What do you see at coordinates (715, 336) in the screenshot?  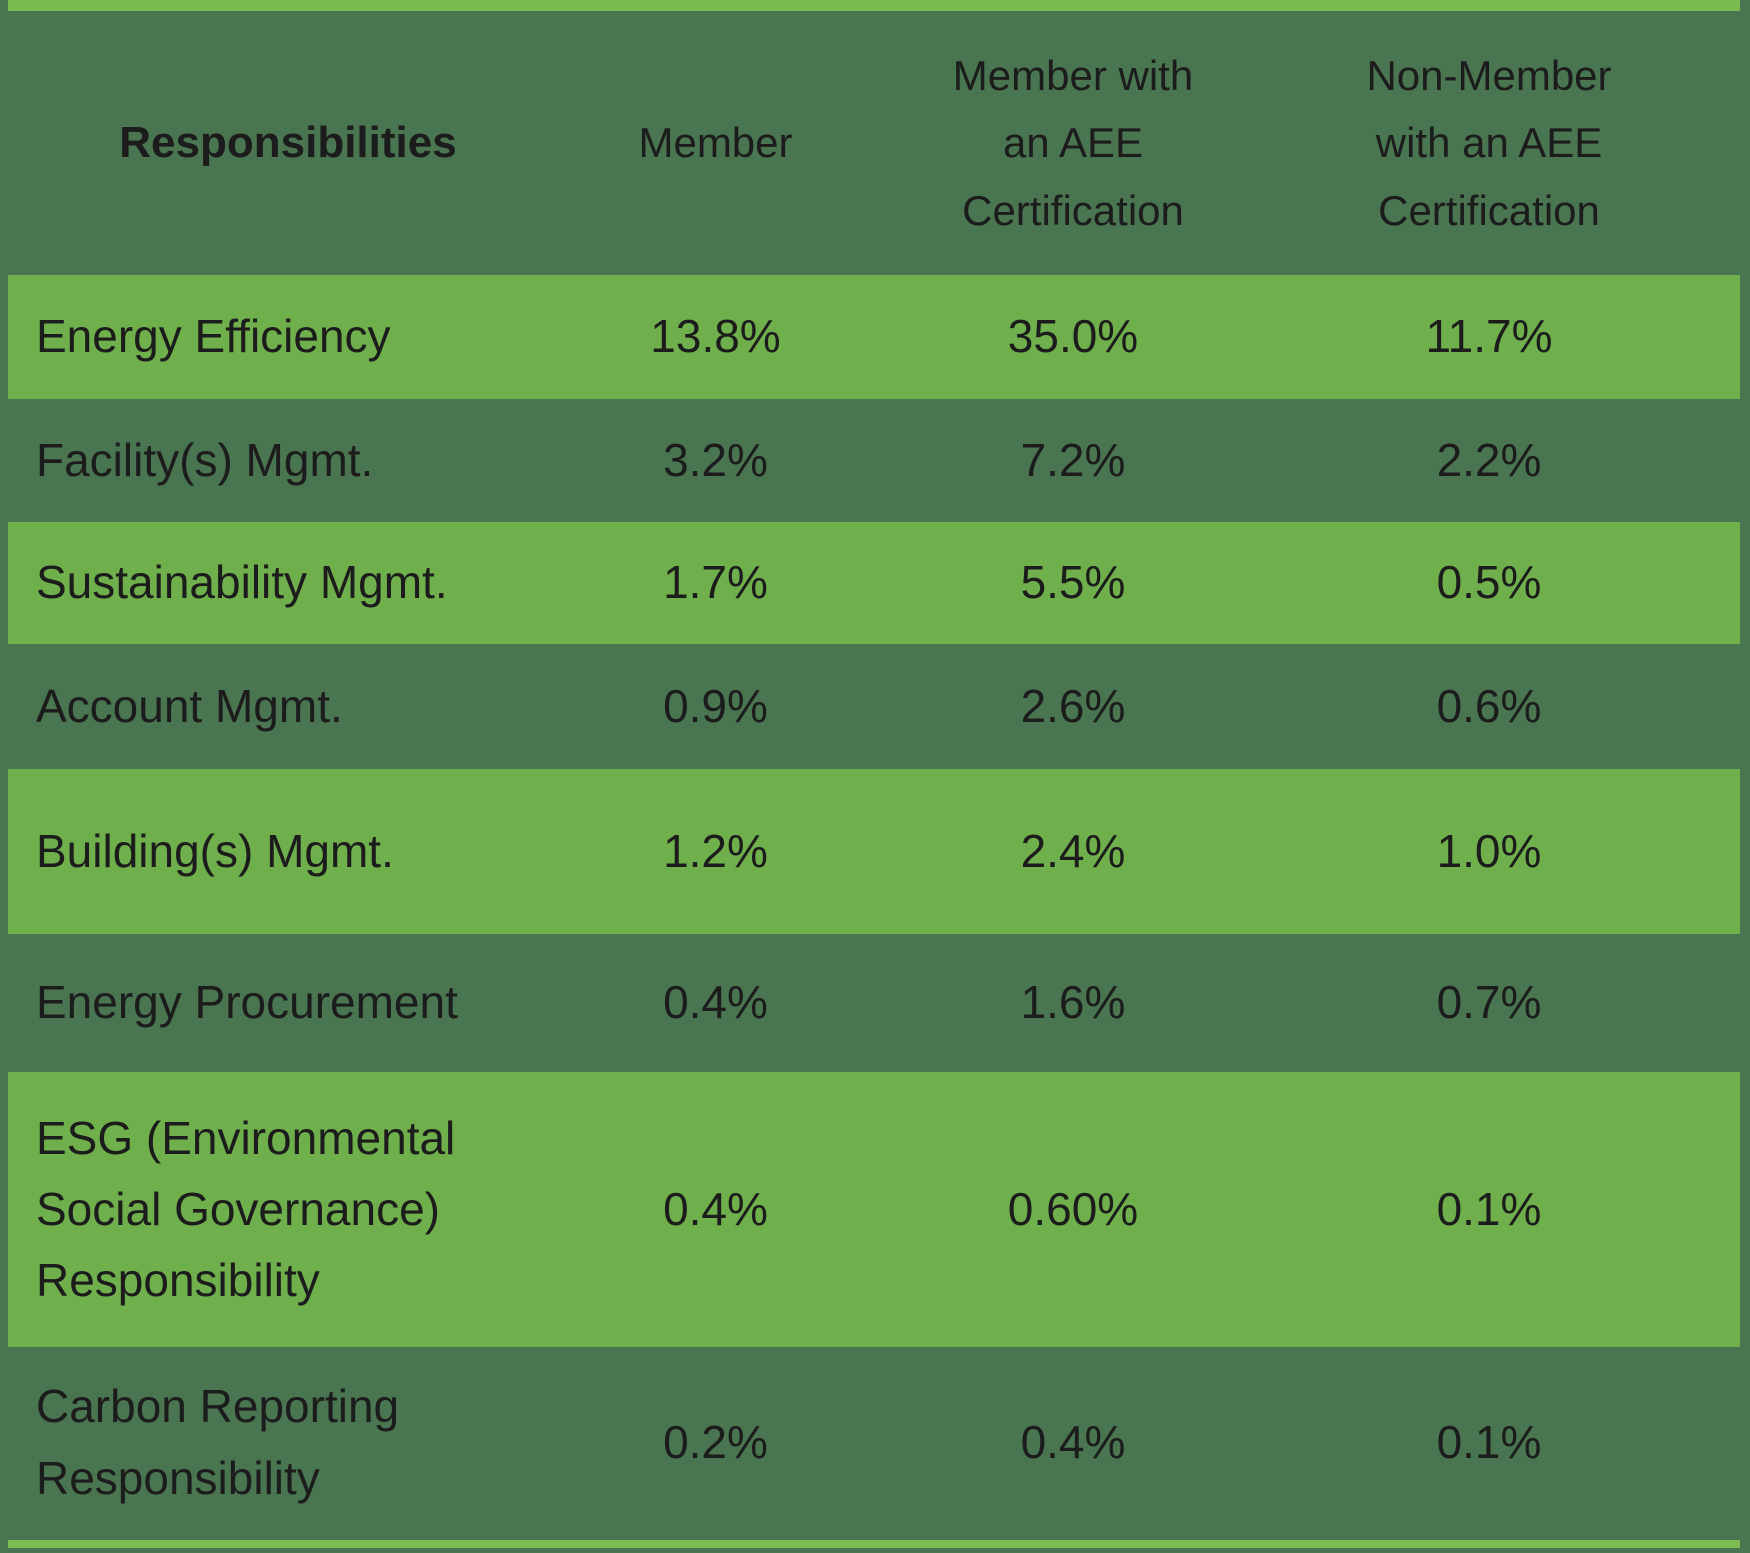 I see `member-value: 13.8%` at bounding box center [715, 336].